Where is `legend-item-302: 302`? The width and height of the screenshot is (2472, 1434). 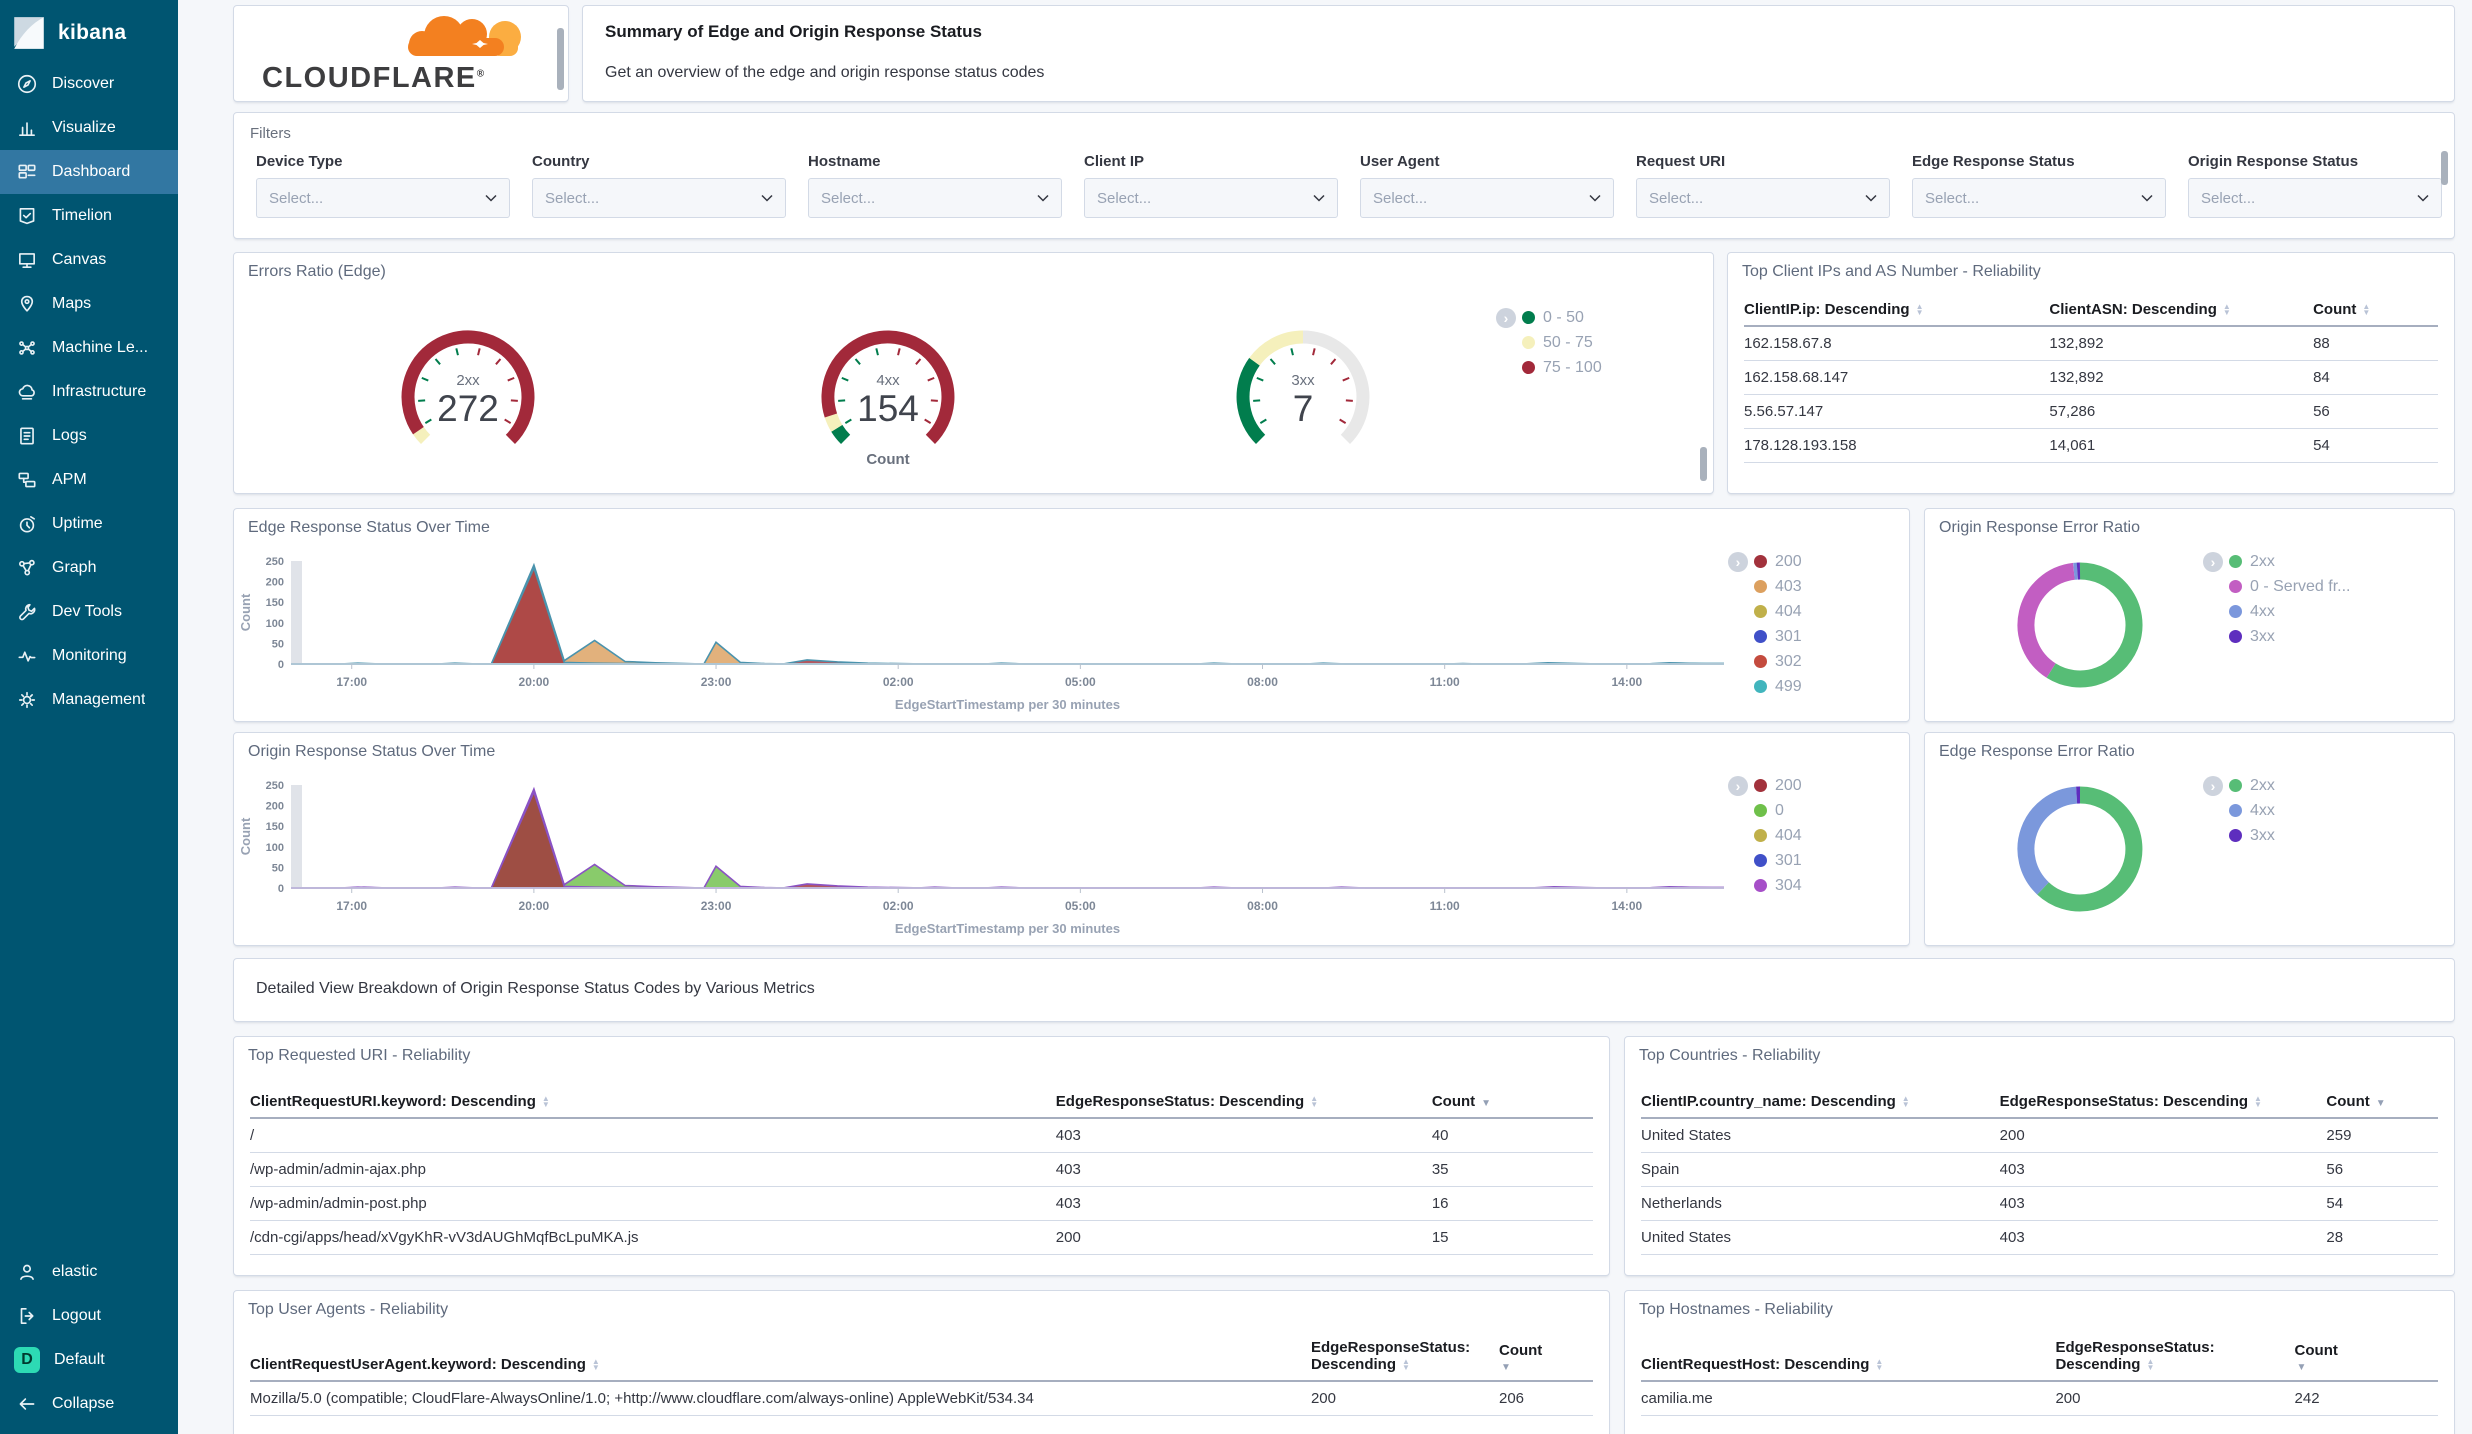
legend-item-302: 302 is located at coordinates (1765, 661).